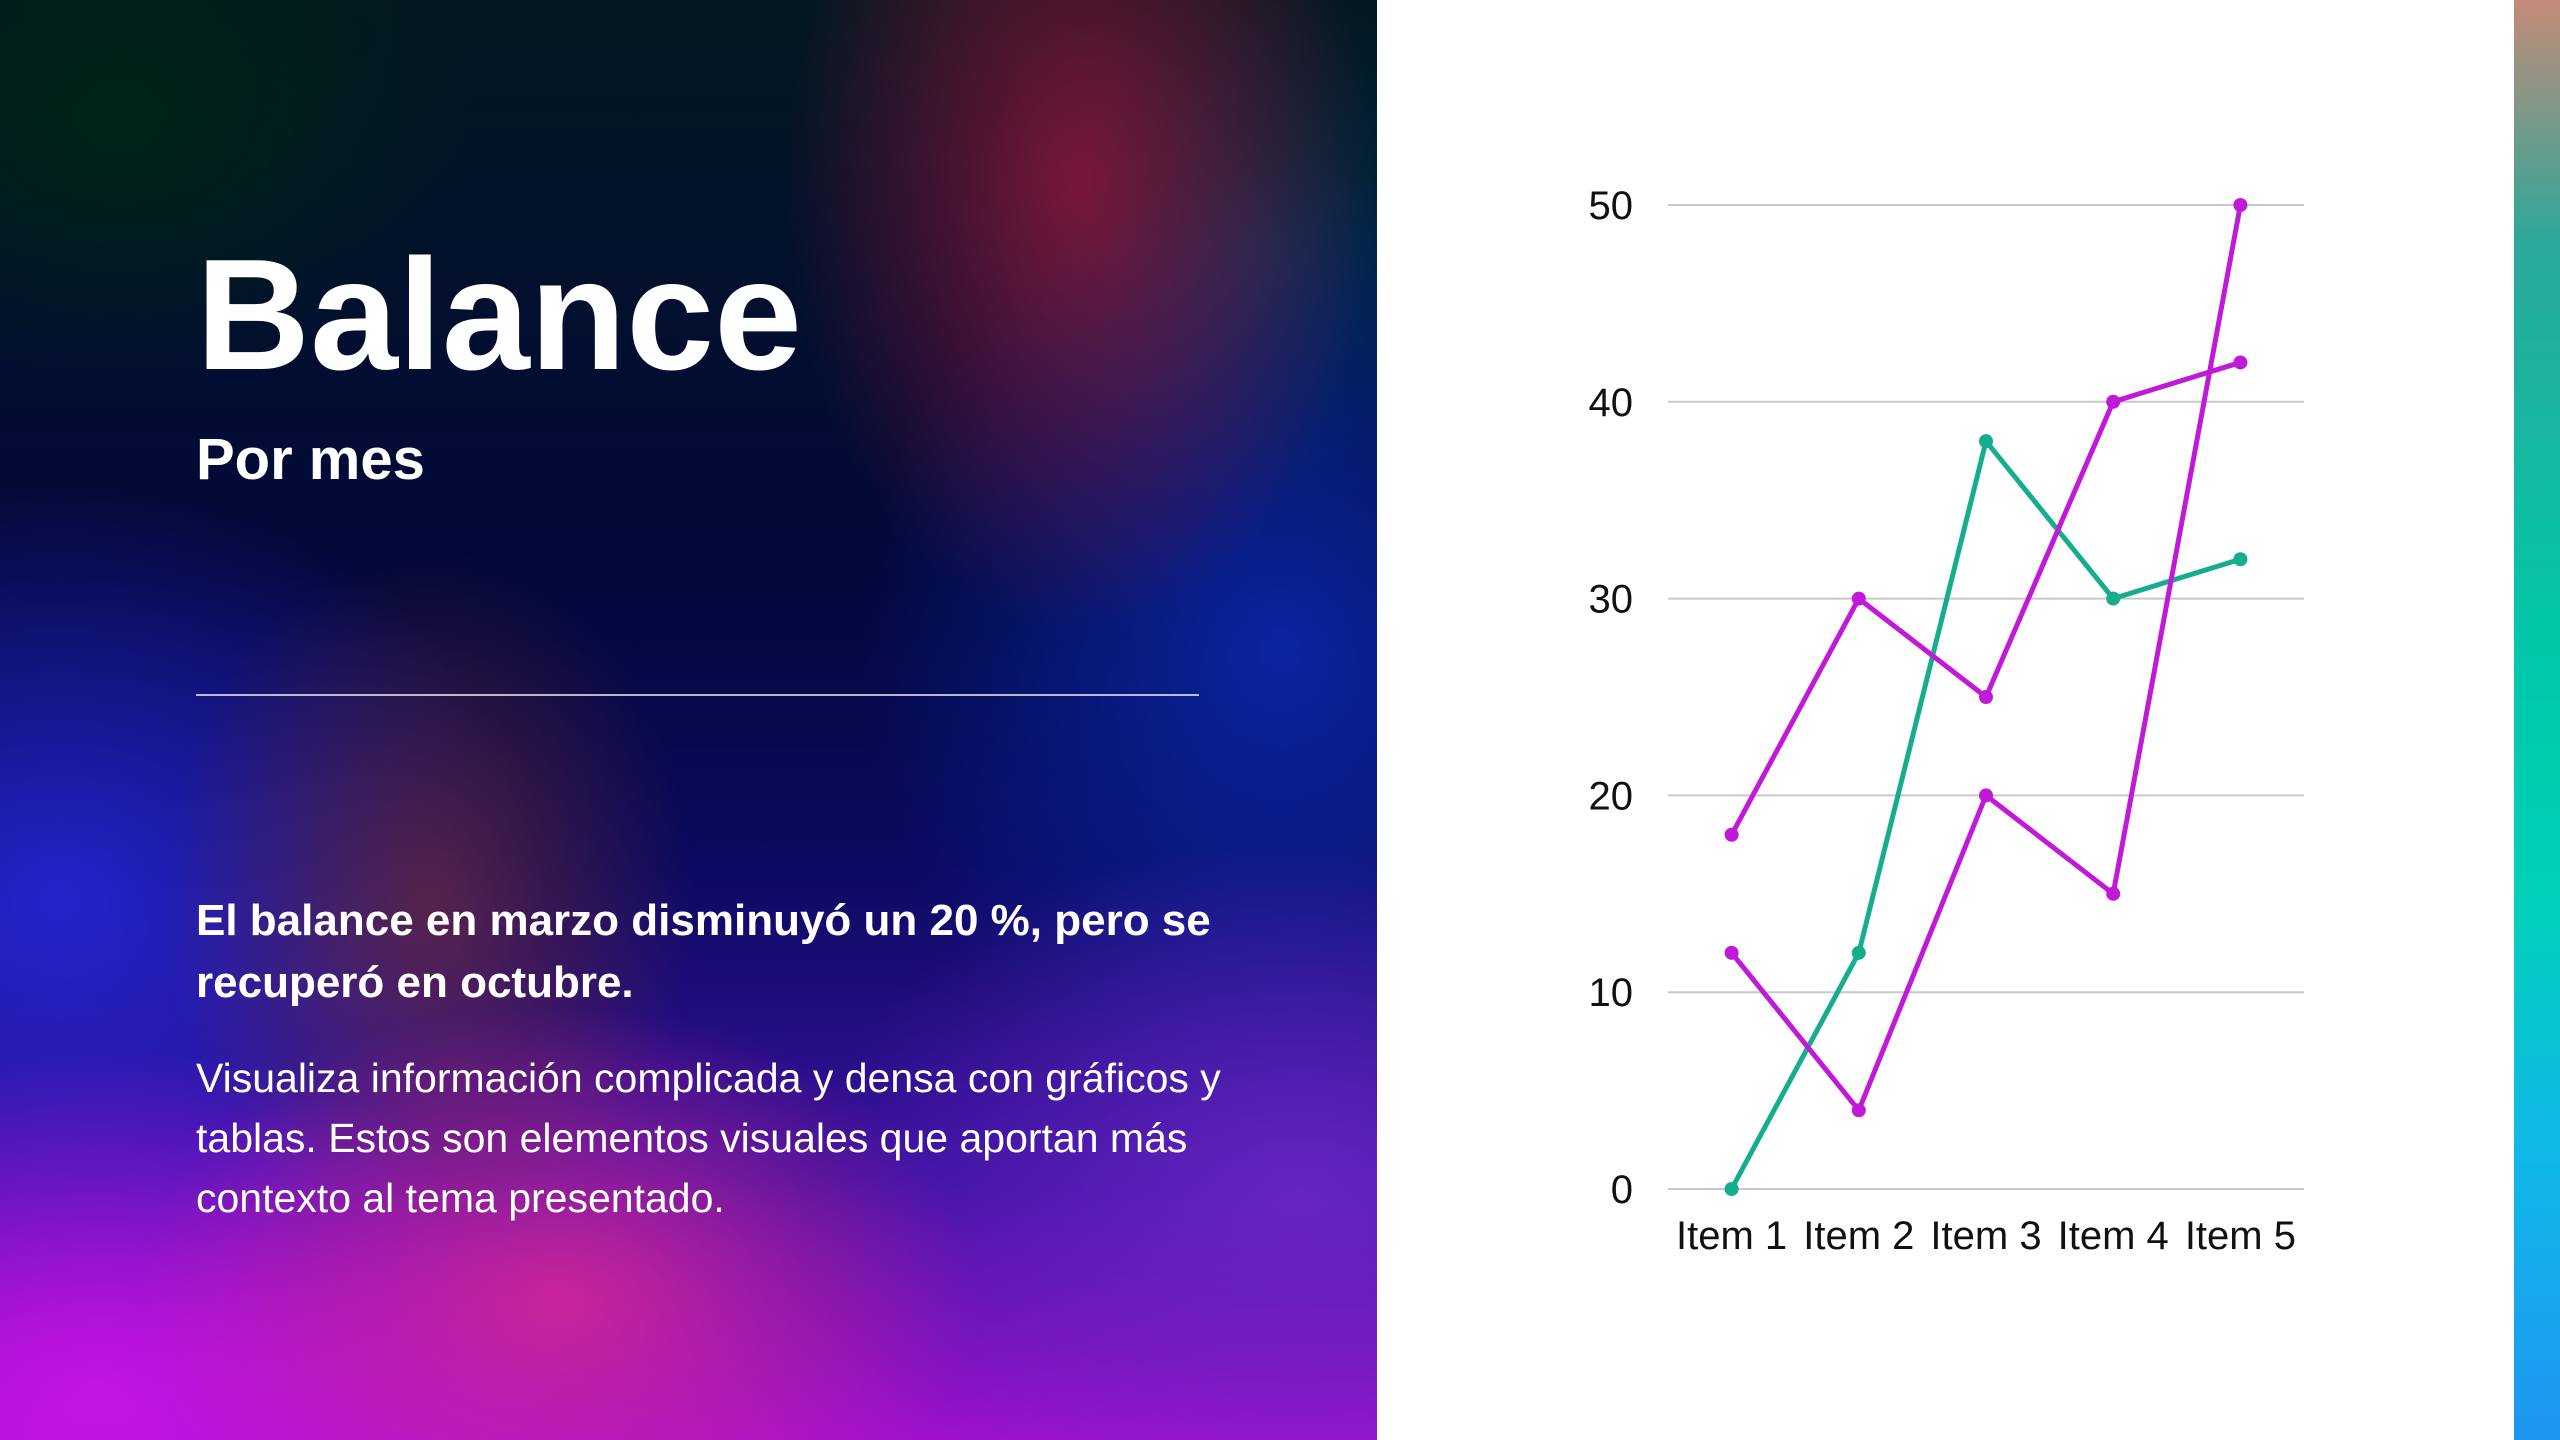 The height and width of the screenshot is (1440, 2560). What do you see at coordinates (1731, 1236) in the screenshot?
I see `x-tick-label: Item 1` at bounding box center [1731, 1236].